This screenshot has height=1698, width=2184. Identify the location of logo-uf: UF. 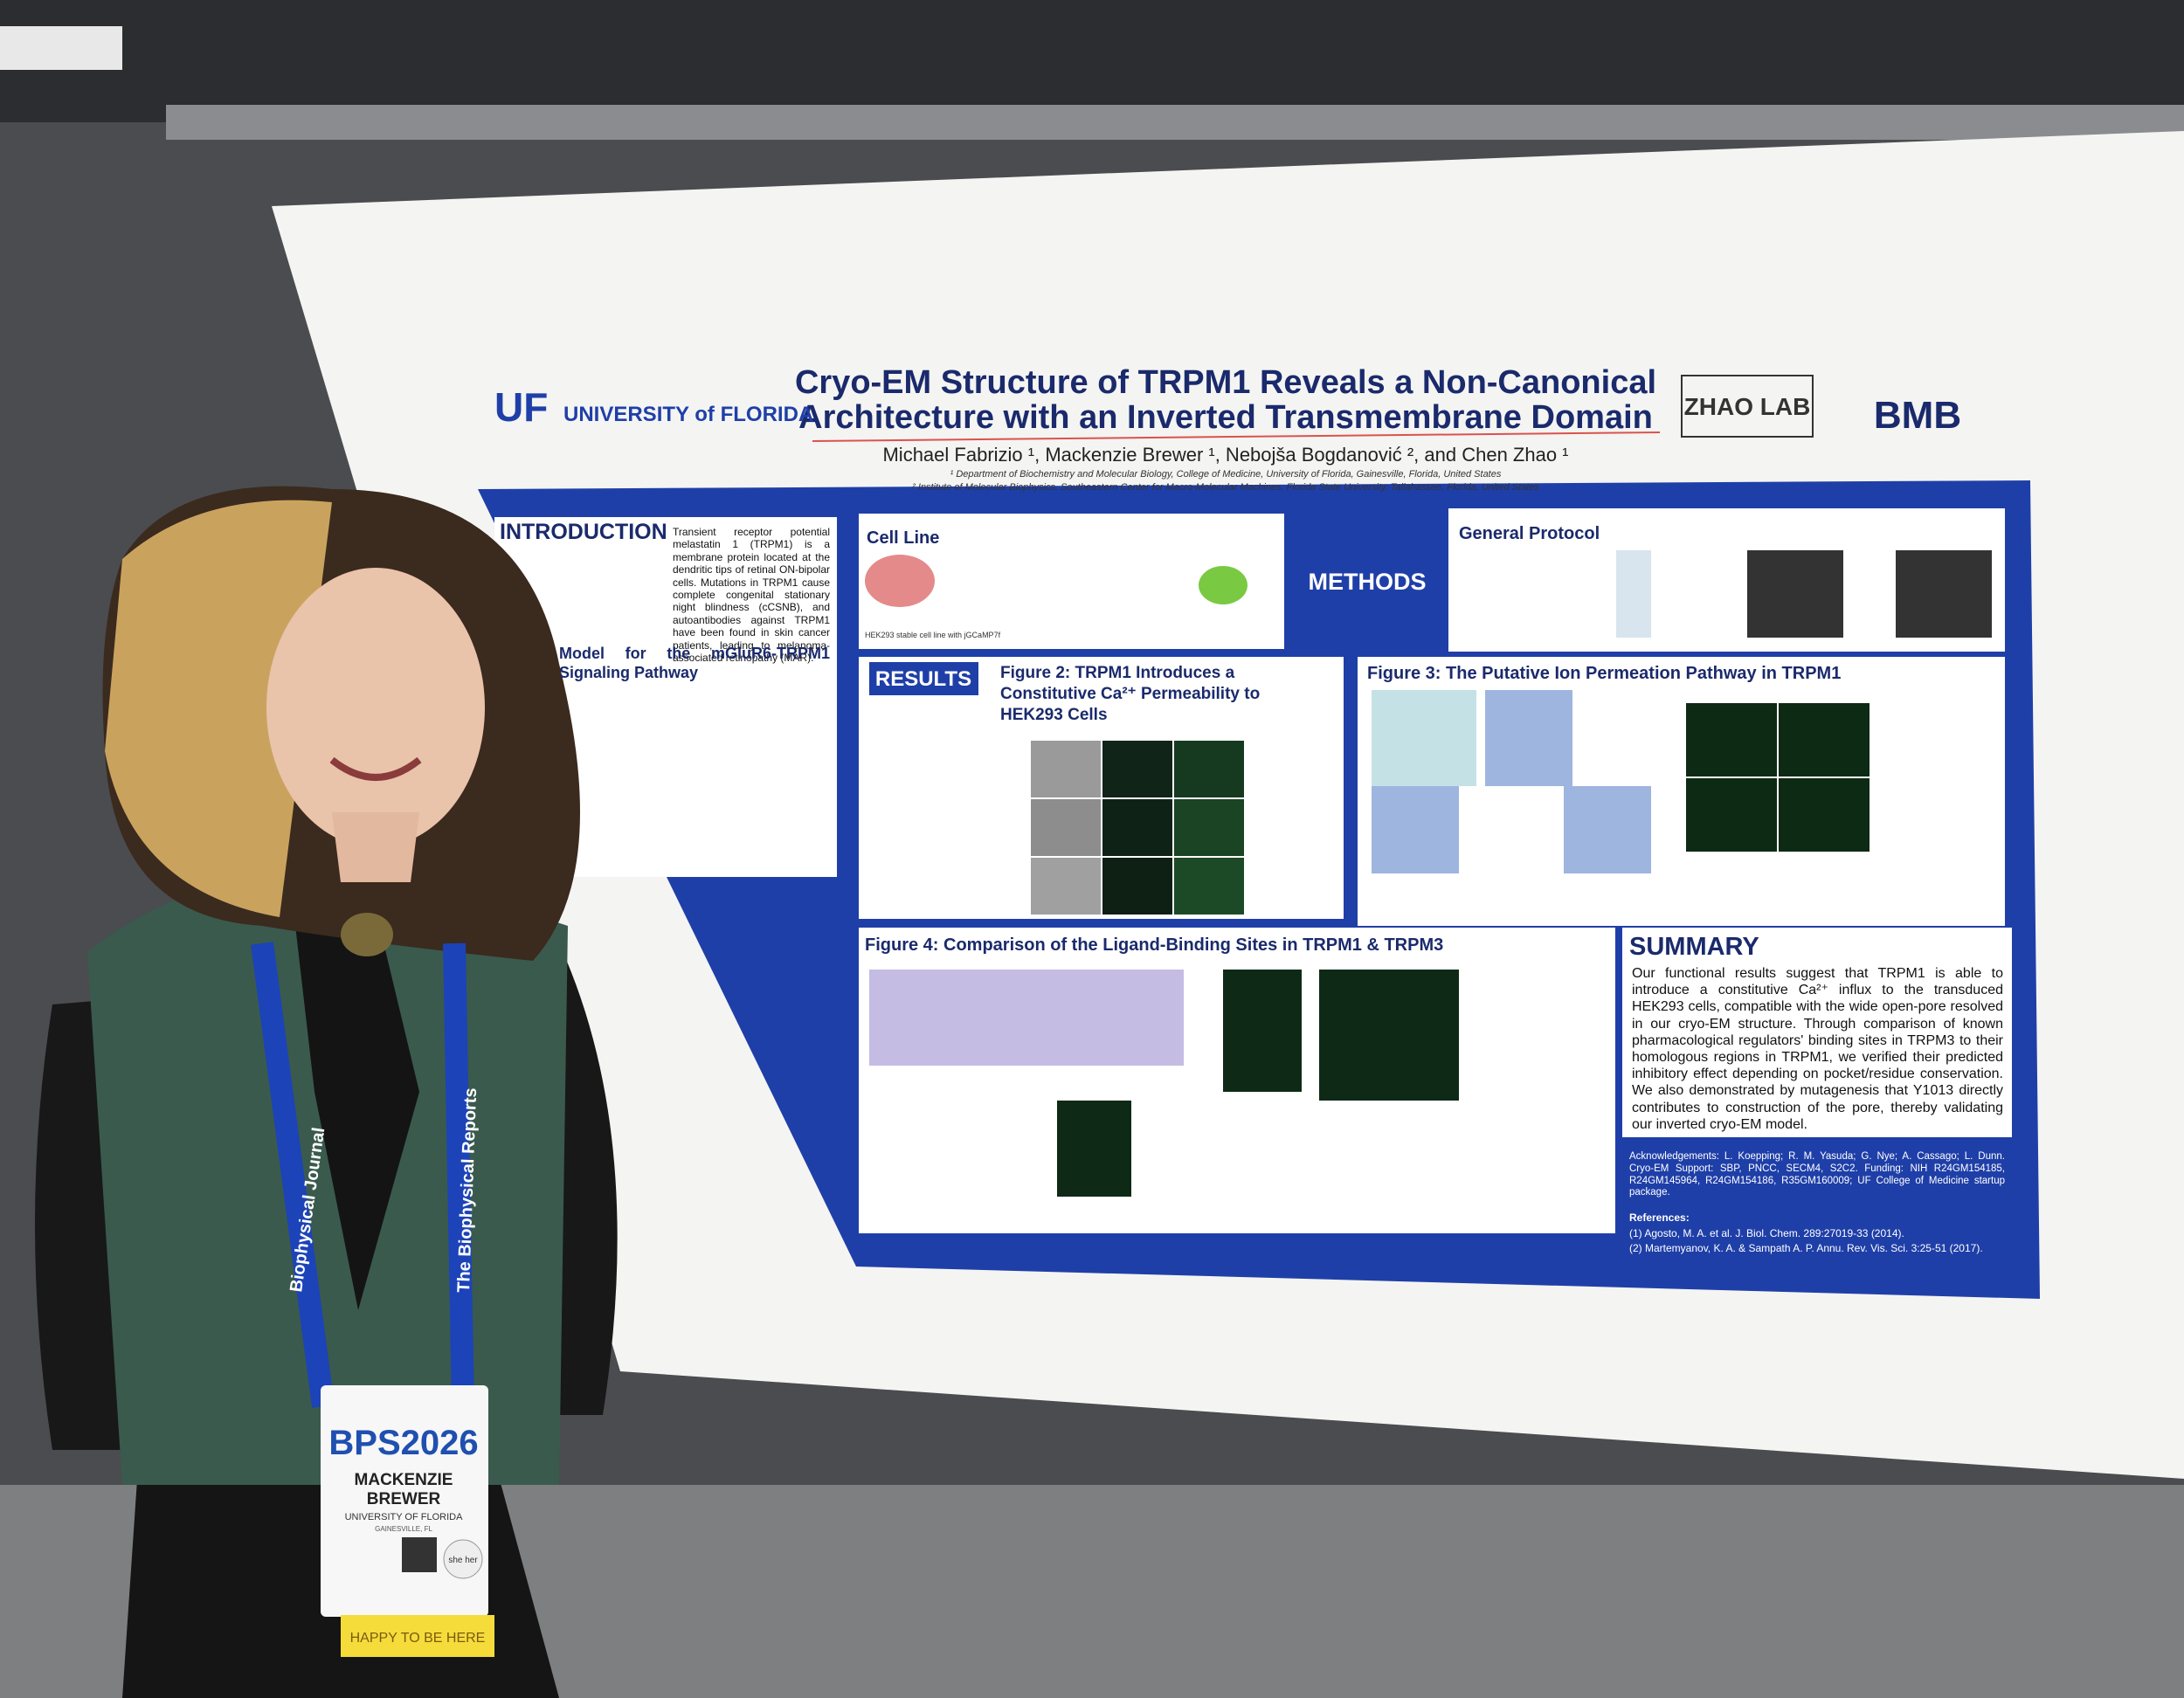
(521, 407).